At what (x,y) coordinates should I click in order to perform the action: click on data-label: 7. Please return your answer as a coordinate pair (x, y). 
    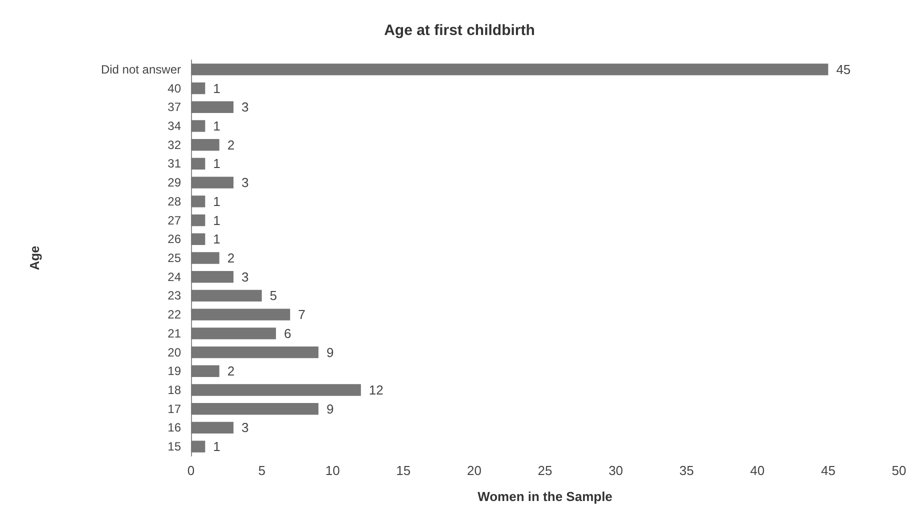
    Looking at the image, I should click on (302, 314).